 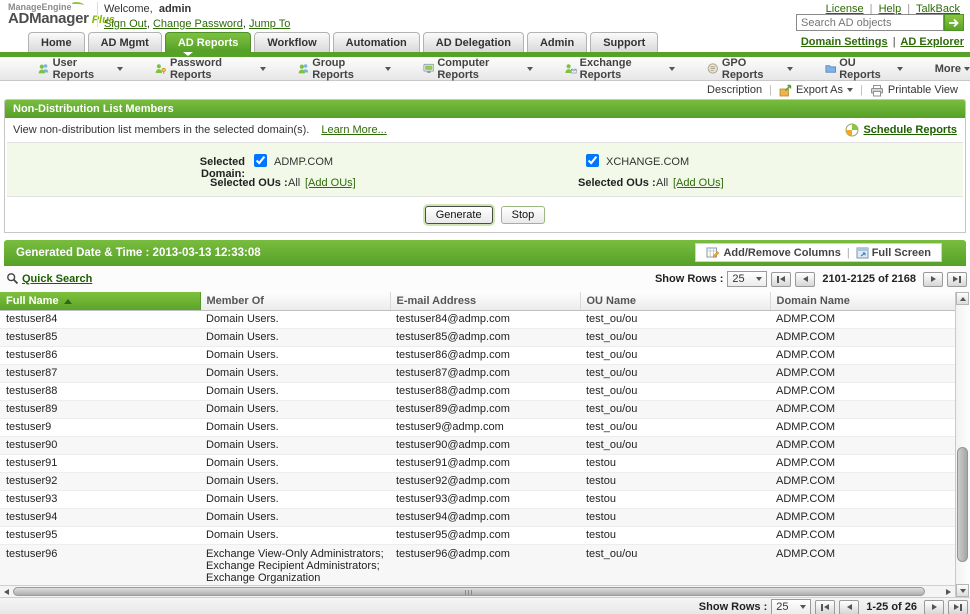 I want to click on export-as-button: Export As, so click(x=816, y=90).